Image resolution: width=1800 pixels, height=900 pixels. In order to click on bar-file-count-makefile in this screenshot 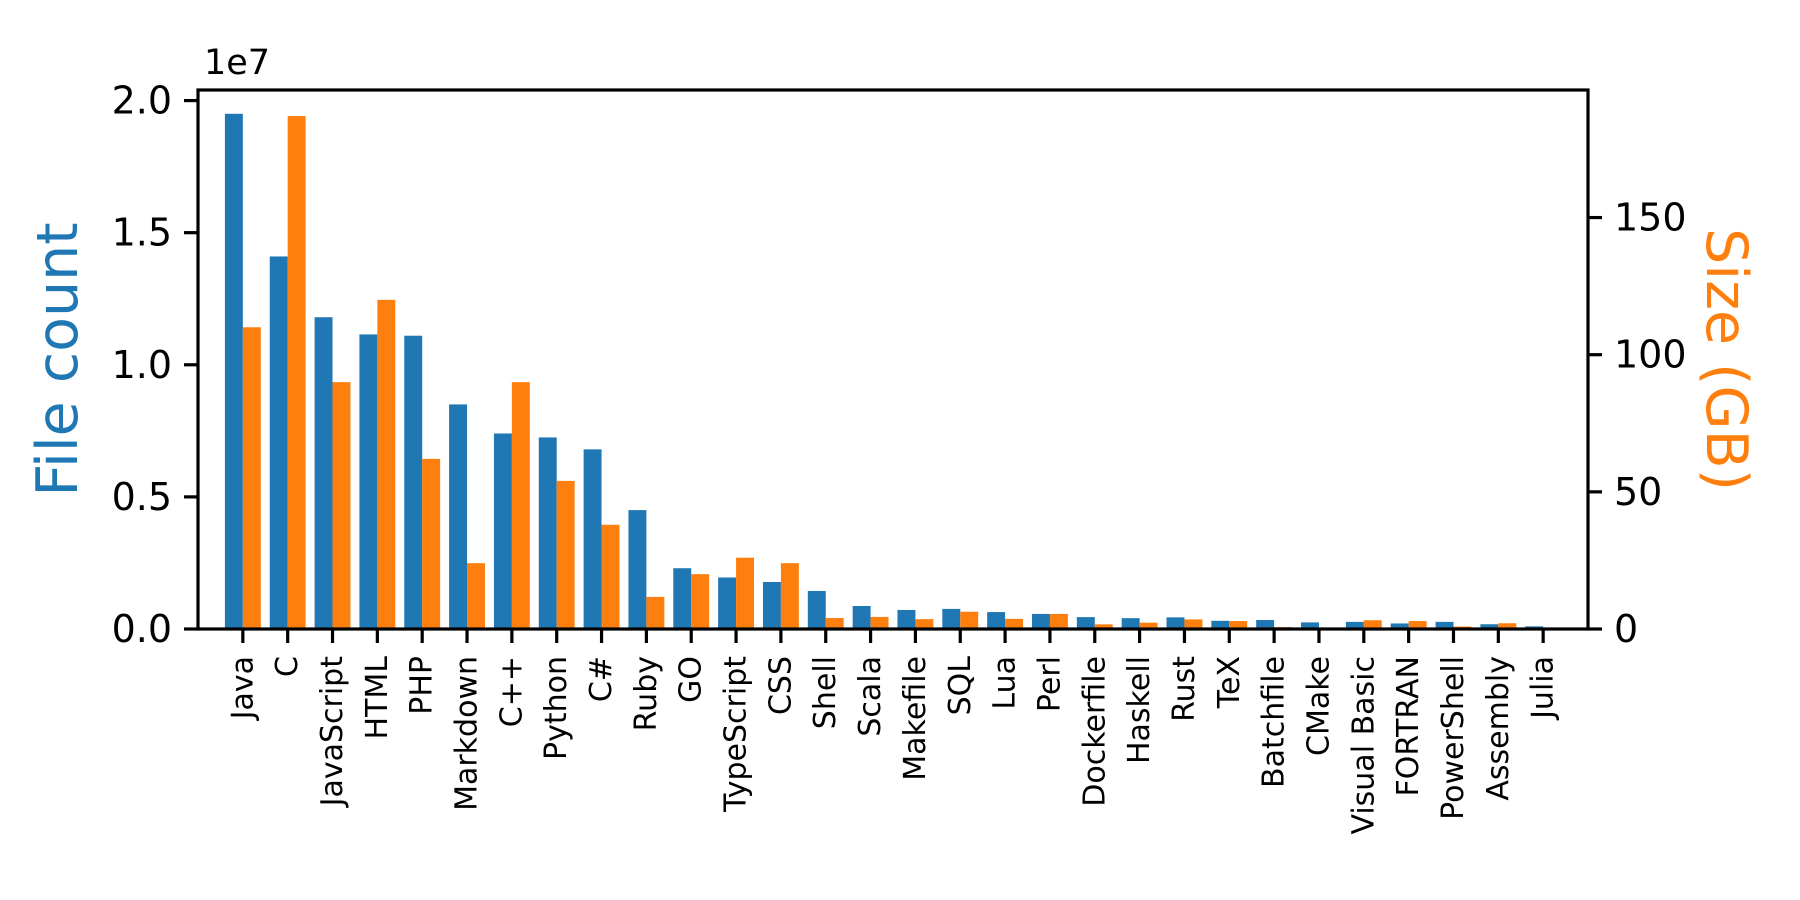, I will do `click(906, 619)`.